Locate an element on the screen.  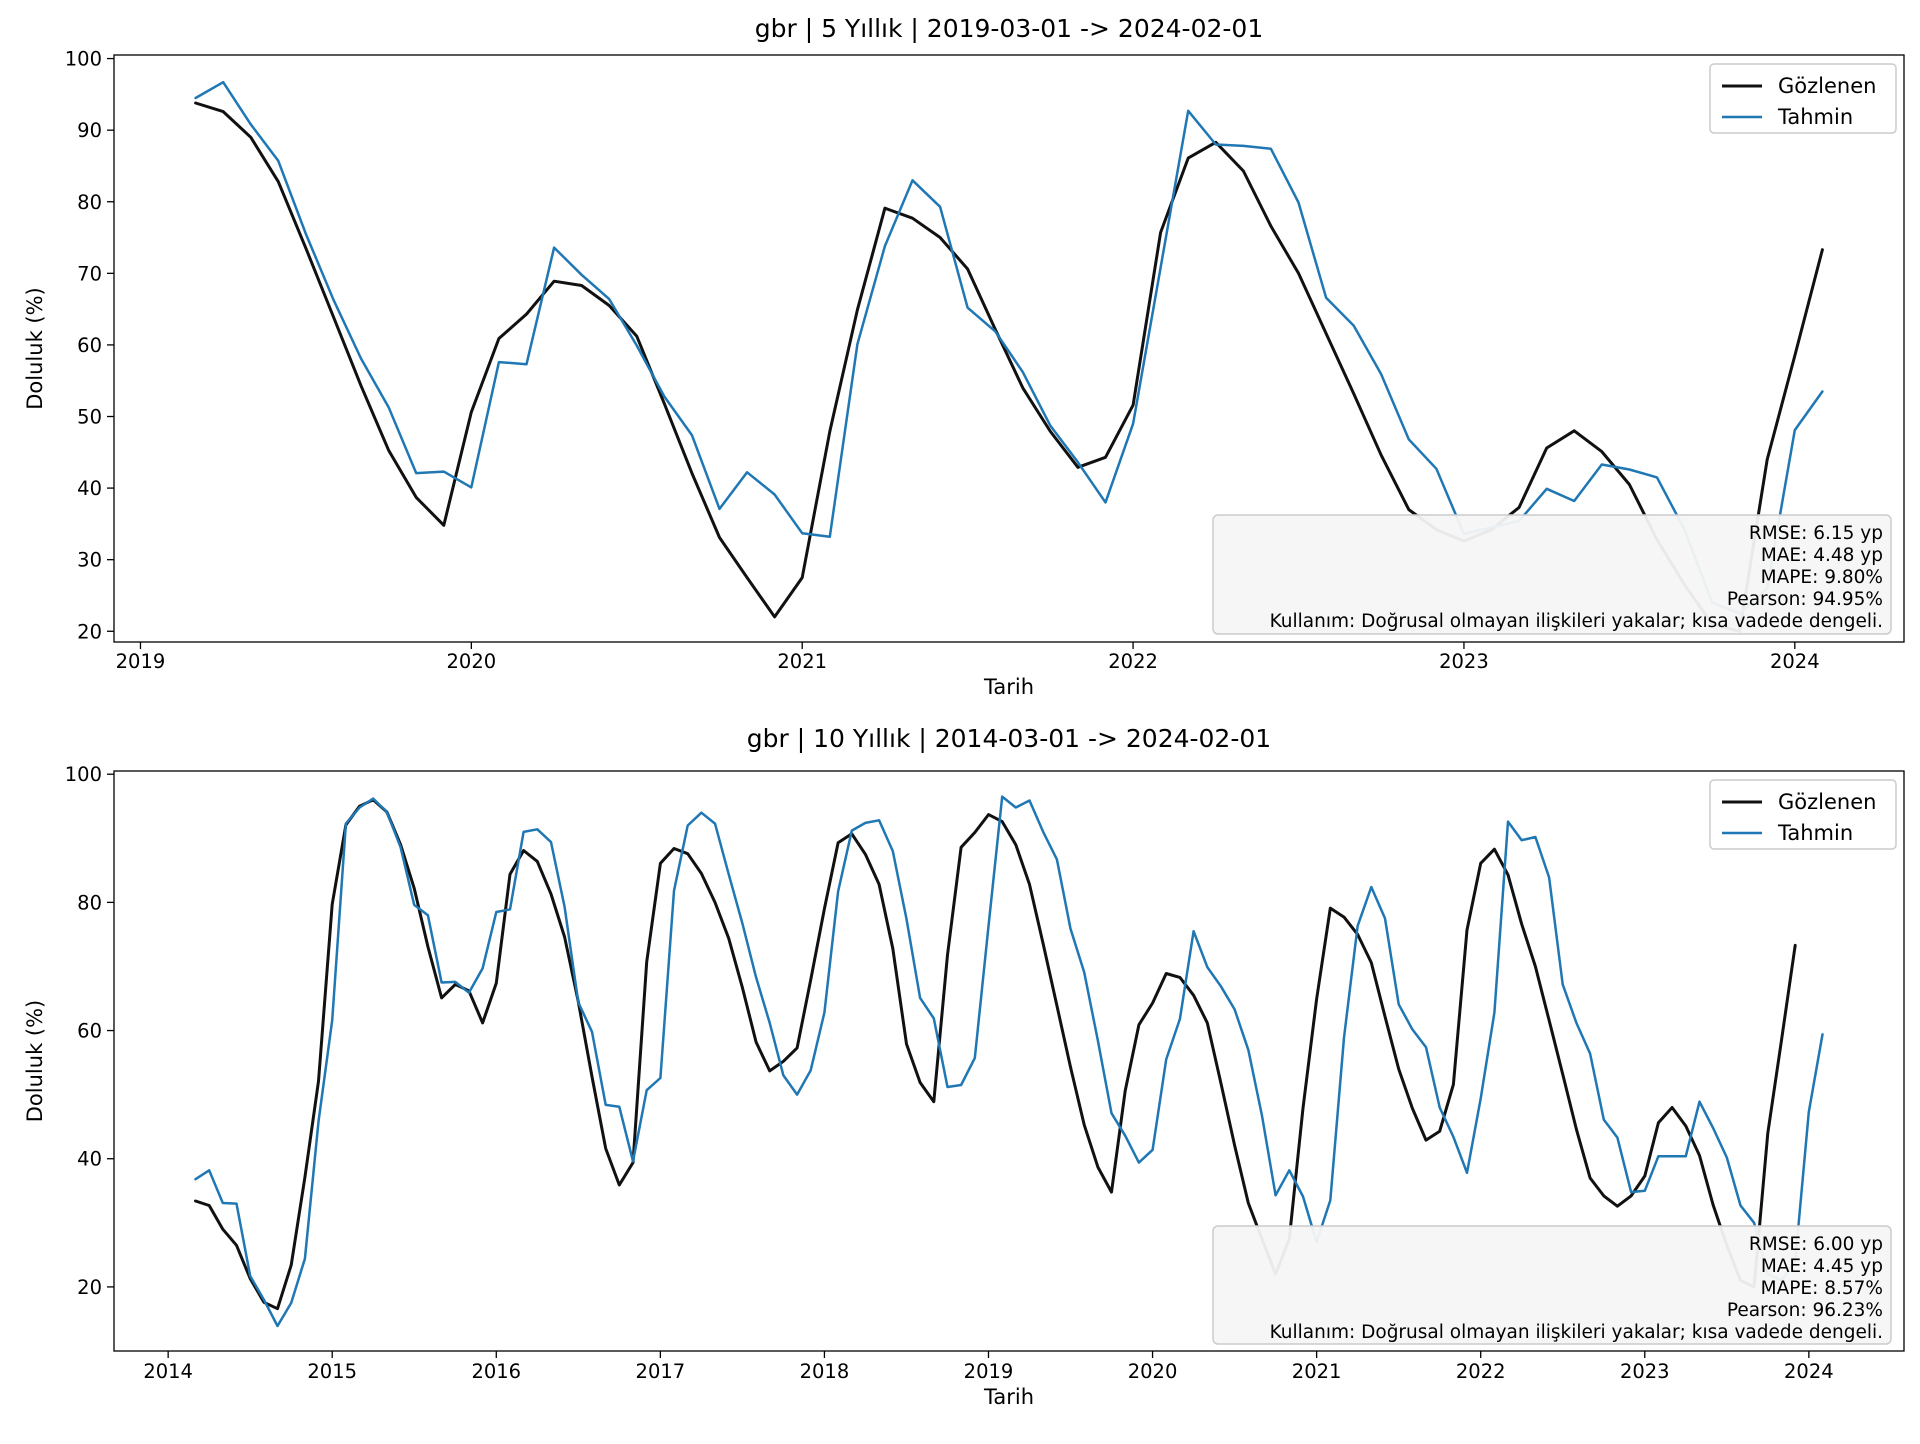
pearson-value: Pearson: 96.23% is located at coordinates (1805, 1310).